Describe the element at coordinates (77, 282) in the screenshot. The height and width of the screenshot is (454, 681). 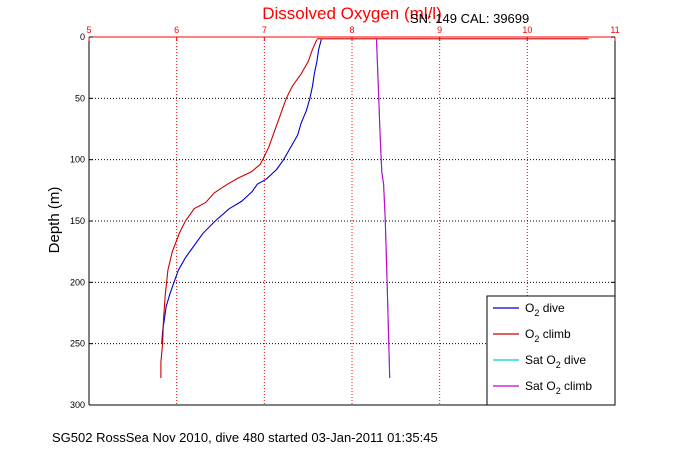
I see `y-tick-label: 200` at that location.